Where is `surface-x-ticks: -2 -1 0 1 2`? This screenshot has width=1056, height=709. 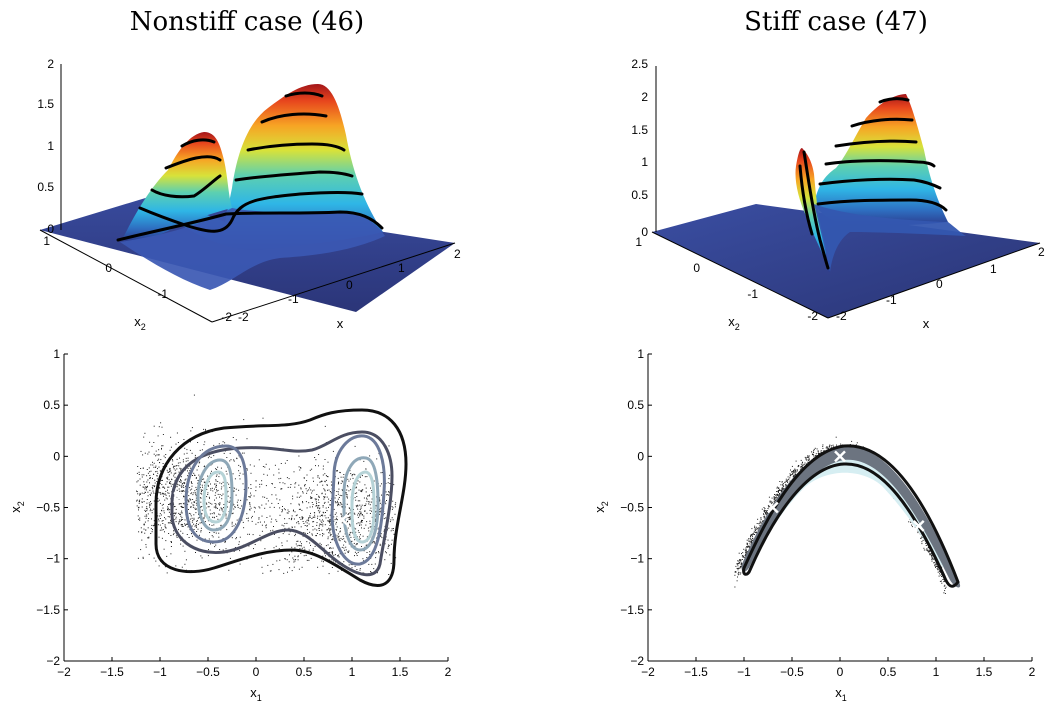
surface-x-ticks: -2 -1 0 1 2 is located at coordinates (349, 285).